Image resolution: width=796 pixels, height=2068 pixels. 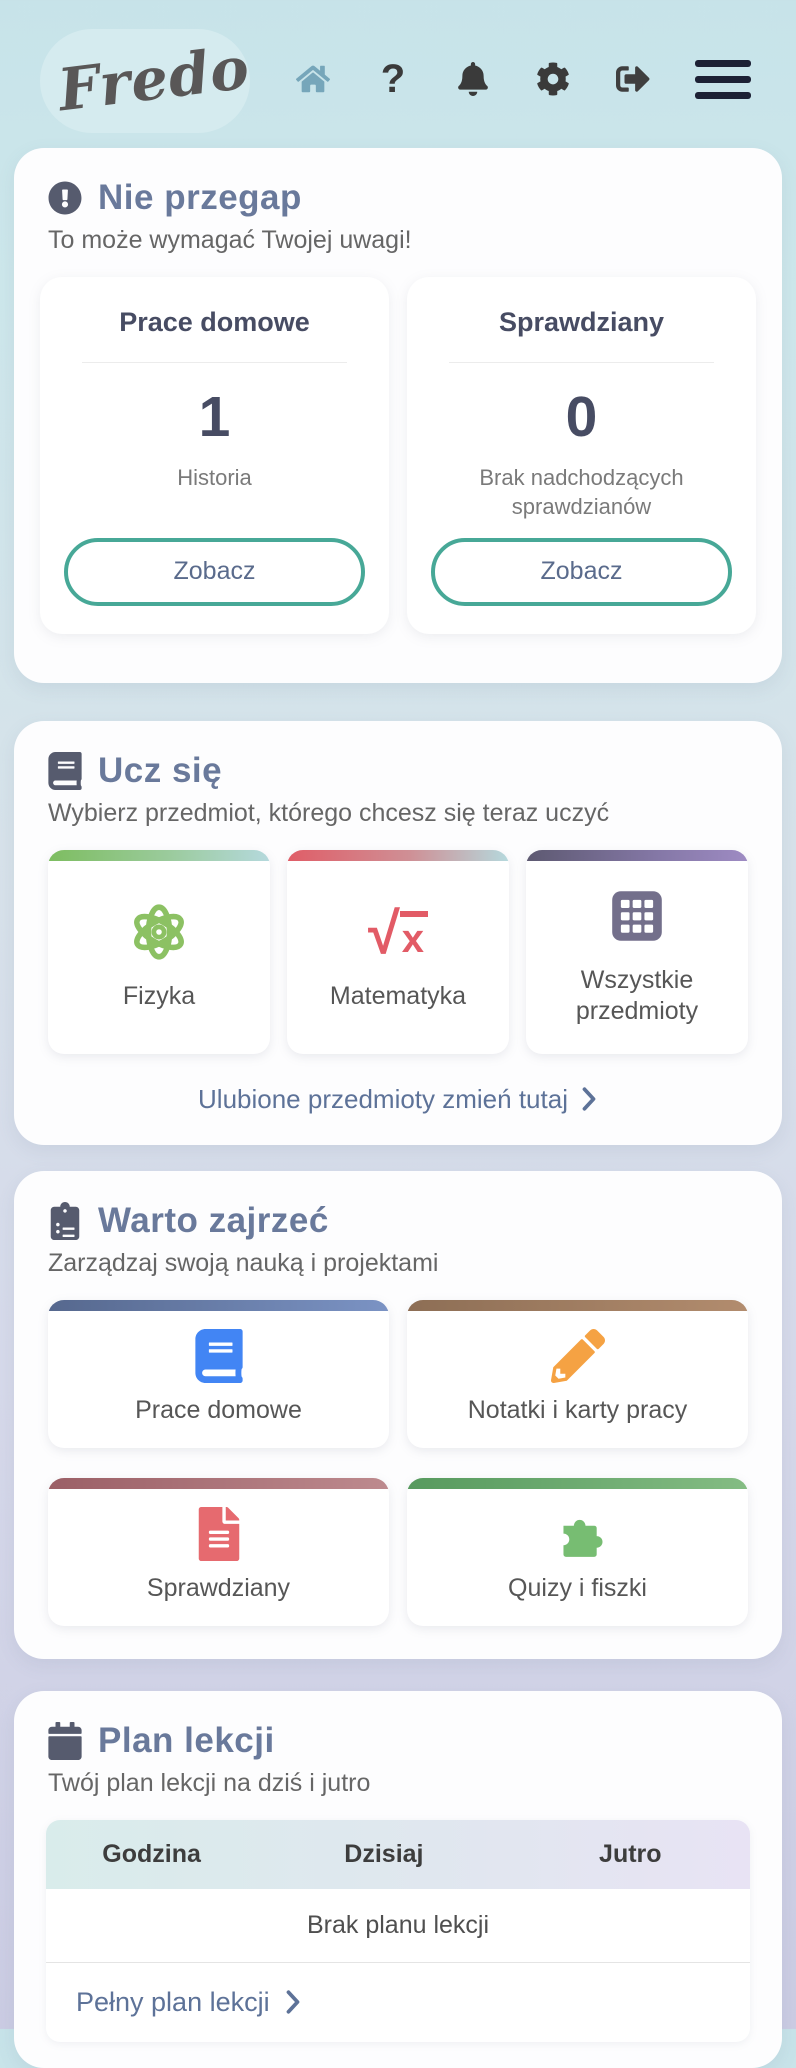 I want to click on home-icon, so click(x=313, y=79).